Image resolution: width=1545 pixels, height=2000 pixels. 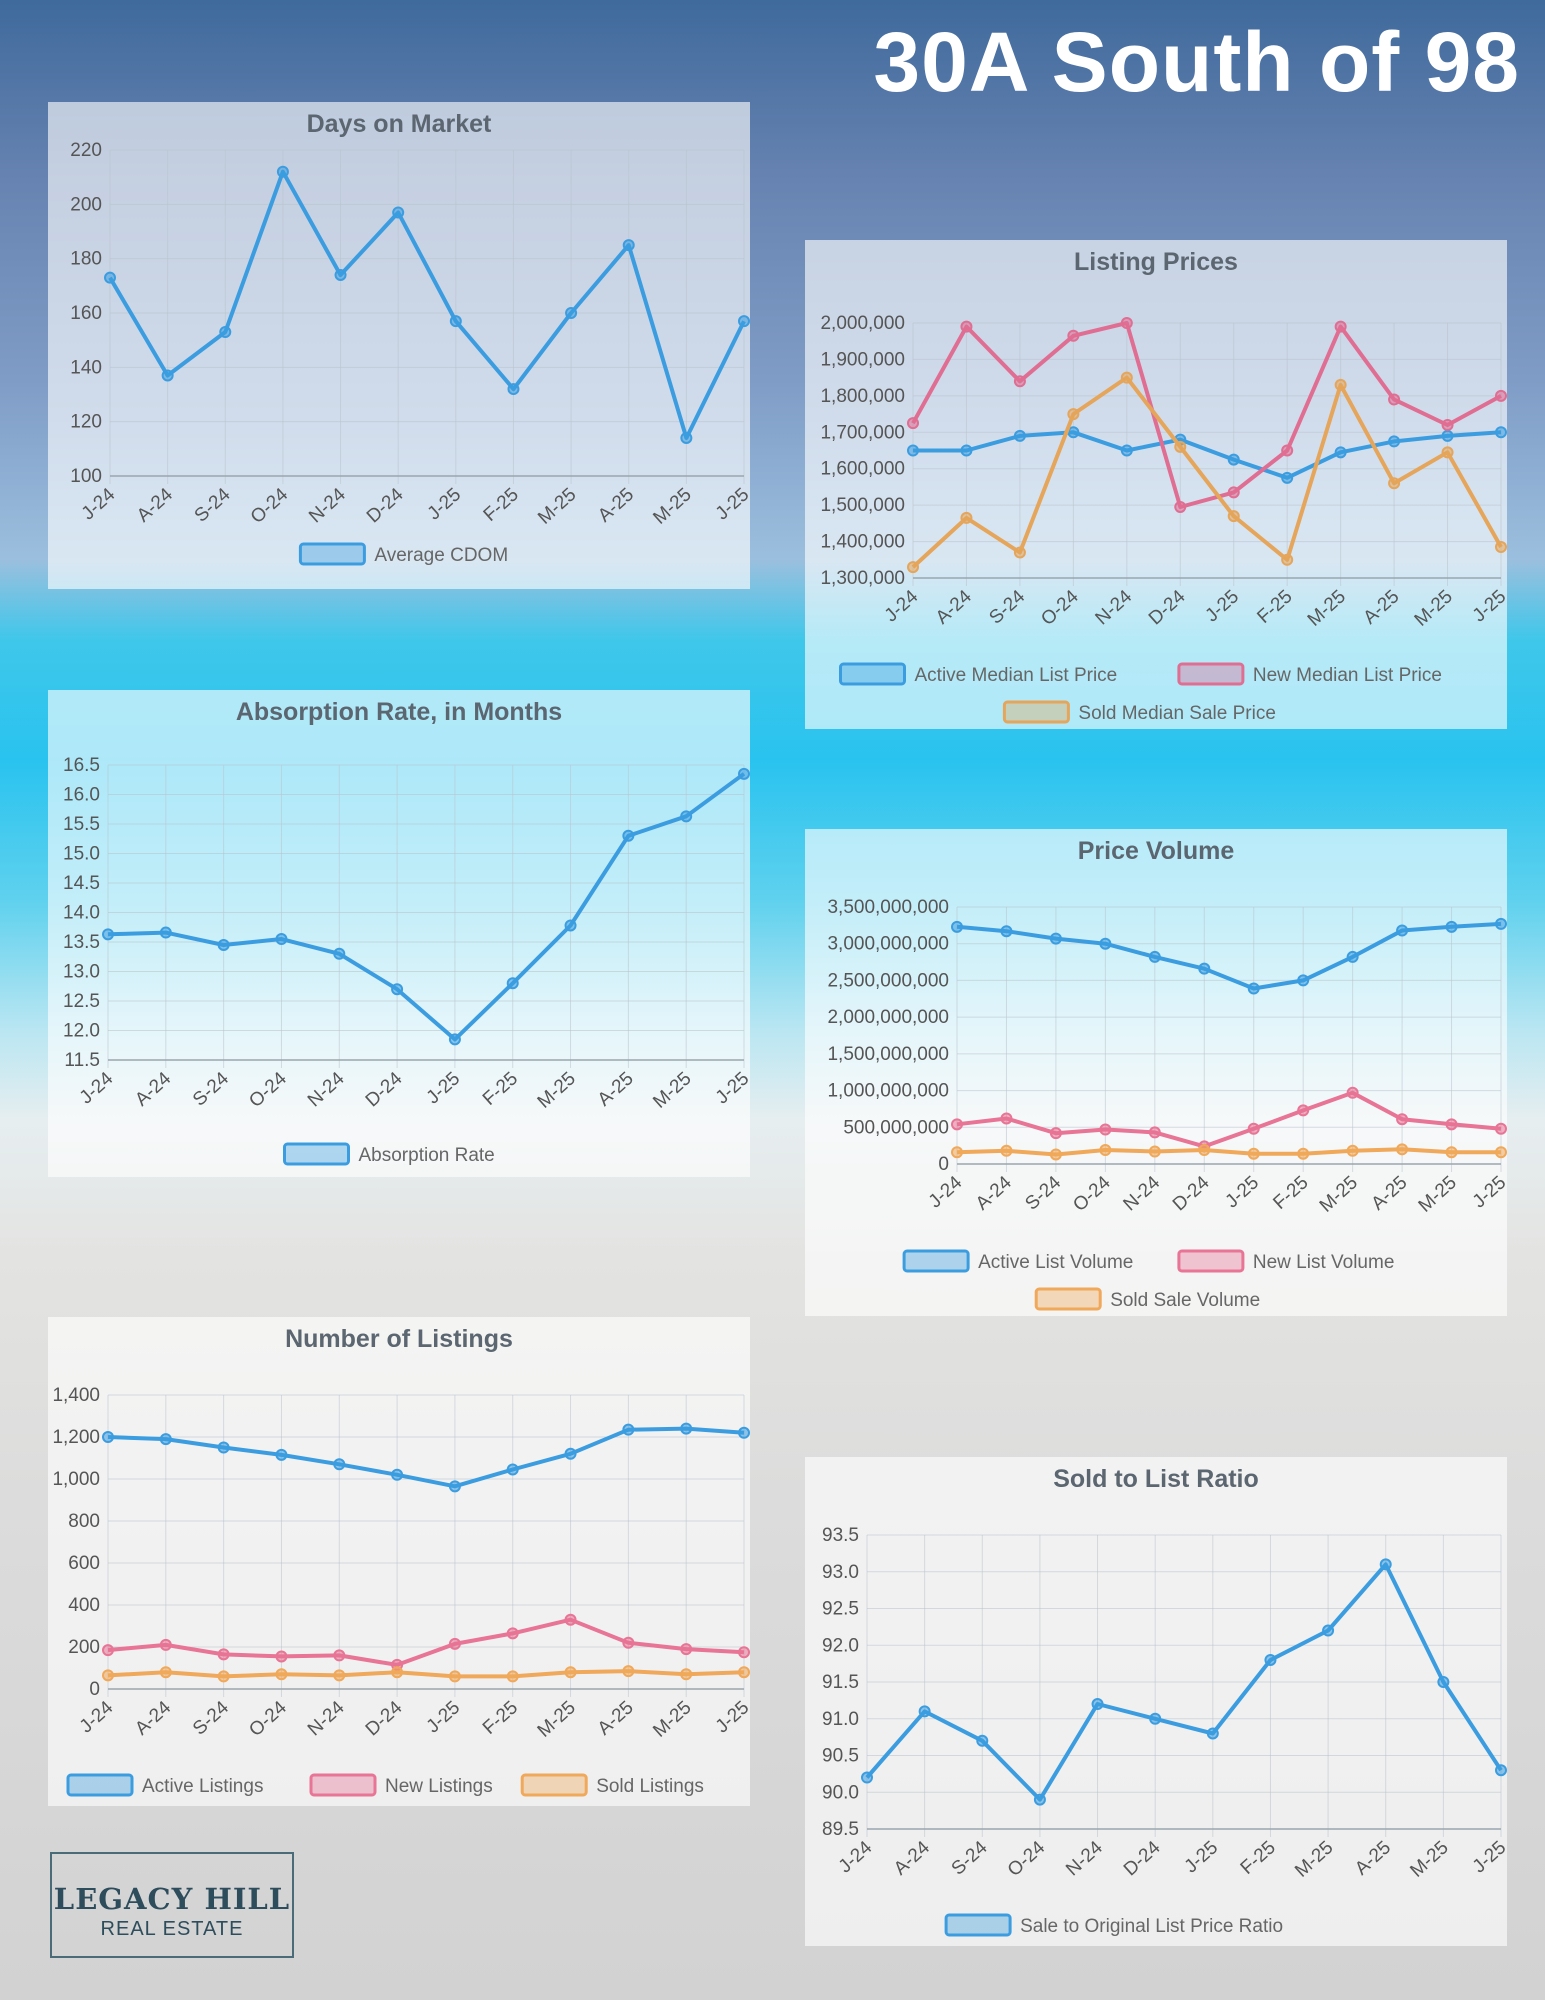 I want to click on legend-label: Sale to Original List Price Ratio, so click(x=1151, y=1926).